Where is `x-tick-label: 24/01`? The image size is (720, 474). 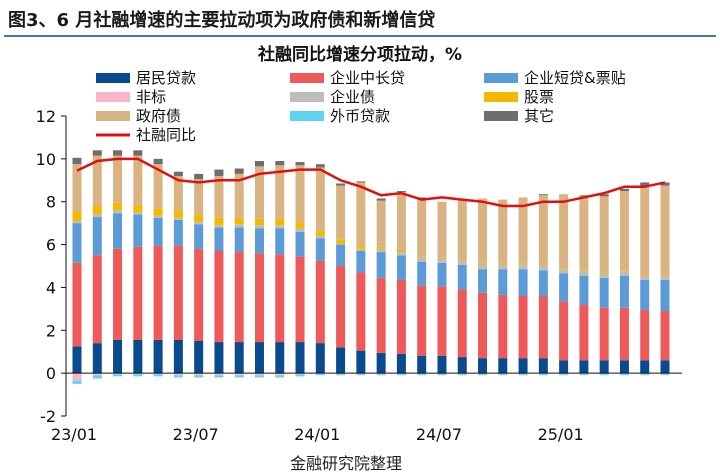 x-tick-label: 24/01 is located at coordinates (317, 434).